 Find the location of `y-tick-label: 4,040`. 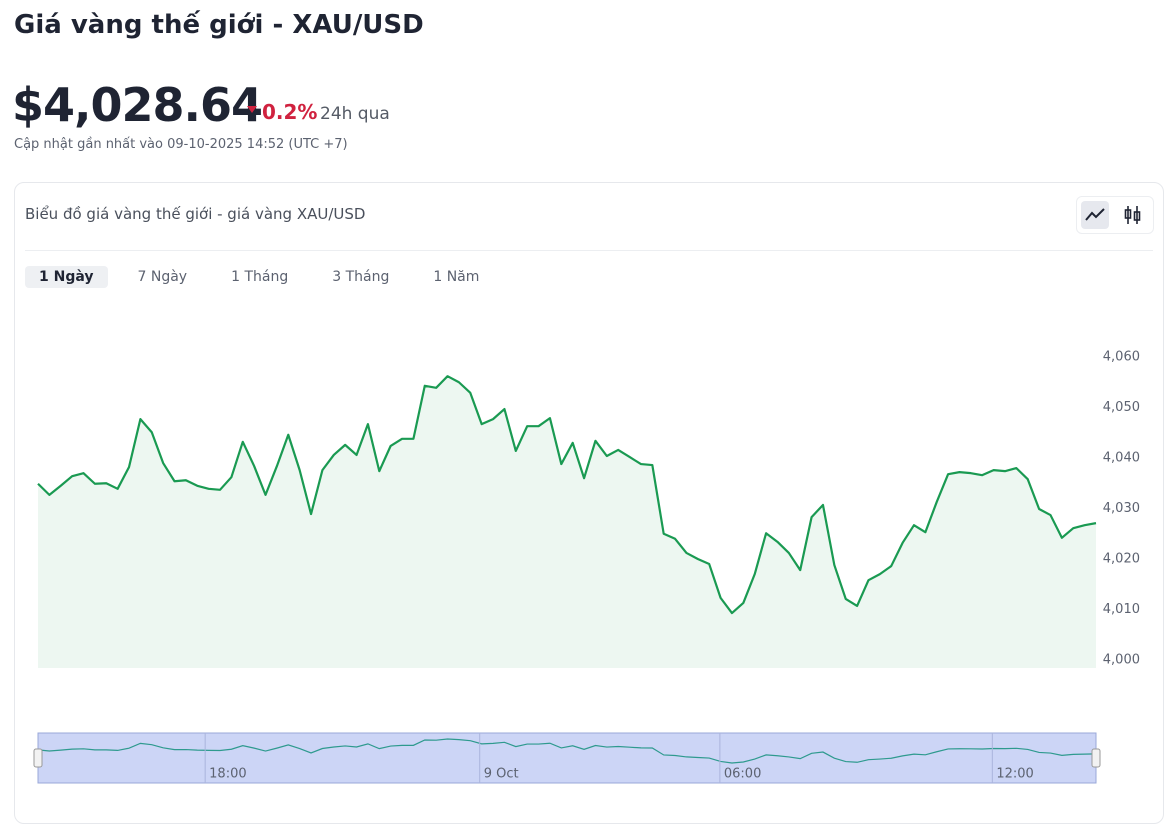

y-tick-label: 4,040 is located at coordinates (1121, 458).